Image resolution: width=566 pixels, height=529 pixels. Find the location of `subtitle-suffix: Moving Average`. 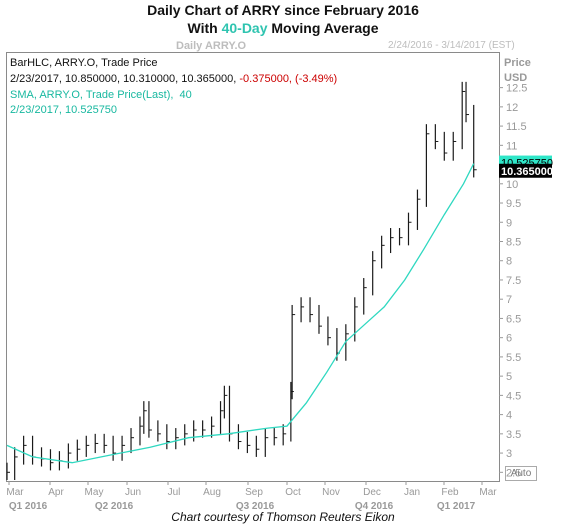

subtitle-suffix: Moving Average is located at coordinates (323, 28).